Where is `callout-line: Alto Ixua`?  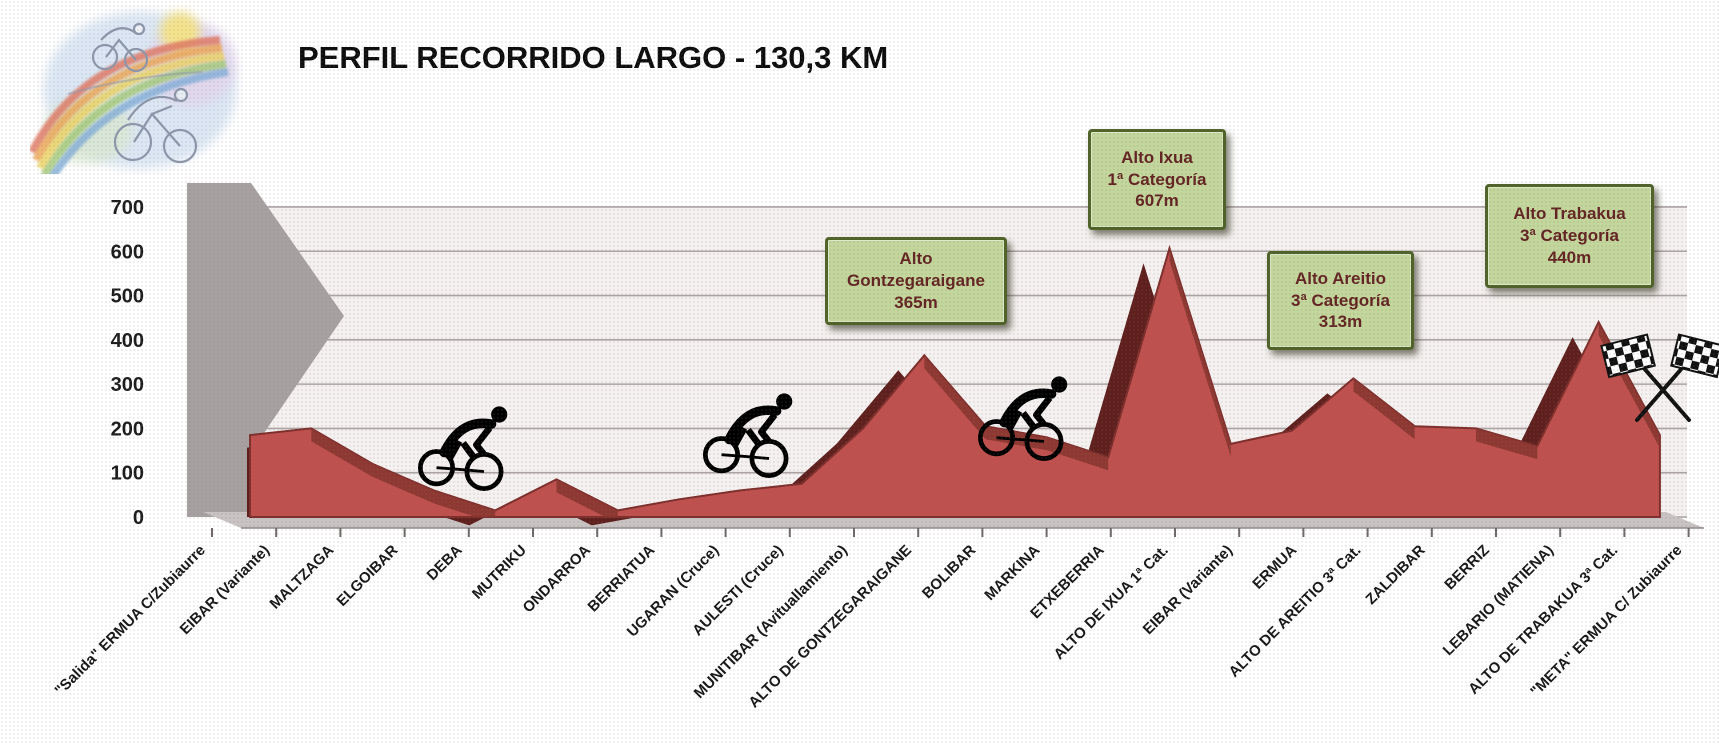 callout-line: Alto Ixua is located at coordinates (1157, 157).